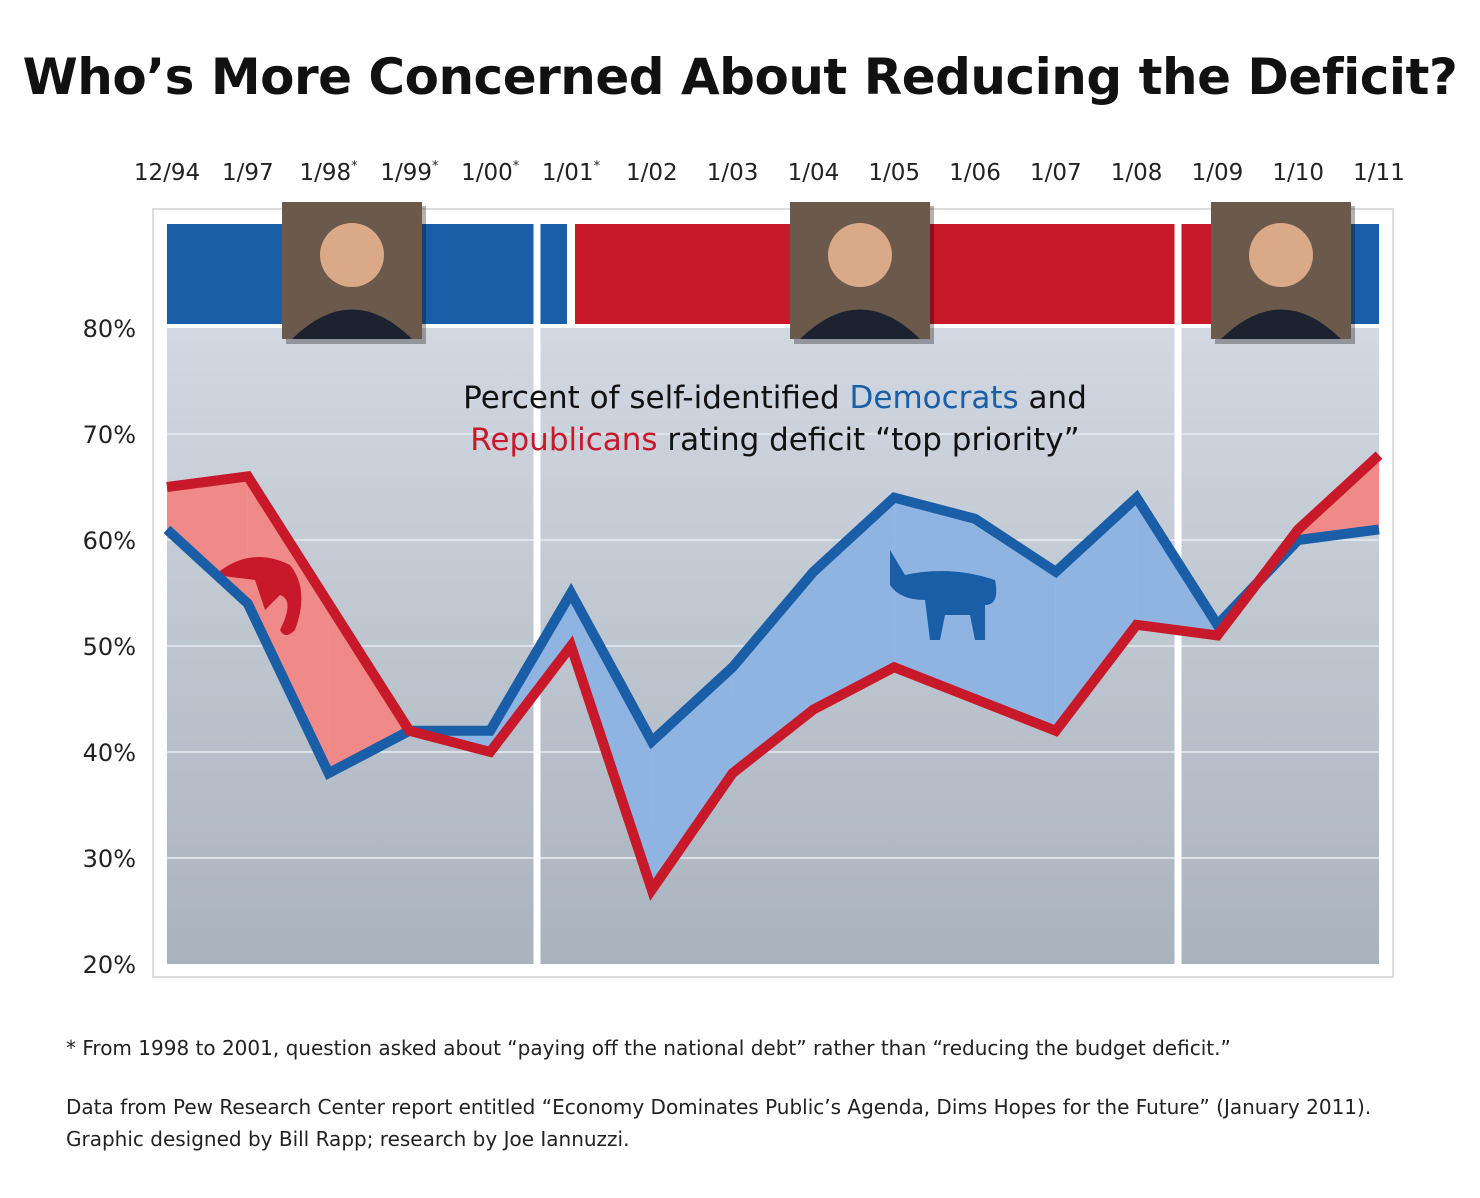  What do you see at coordinates (490, 172) in the screenshot?
I see `x-tick-label: 1/00*` at bounding box center [490, 172].